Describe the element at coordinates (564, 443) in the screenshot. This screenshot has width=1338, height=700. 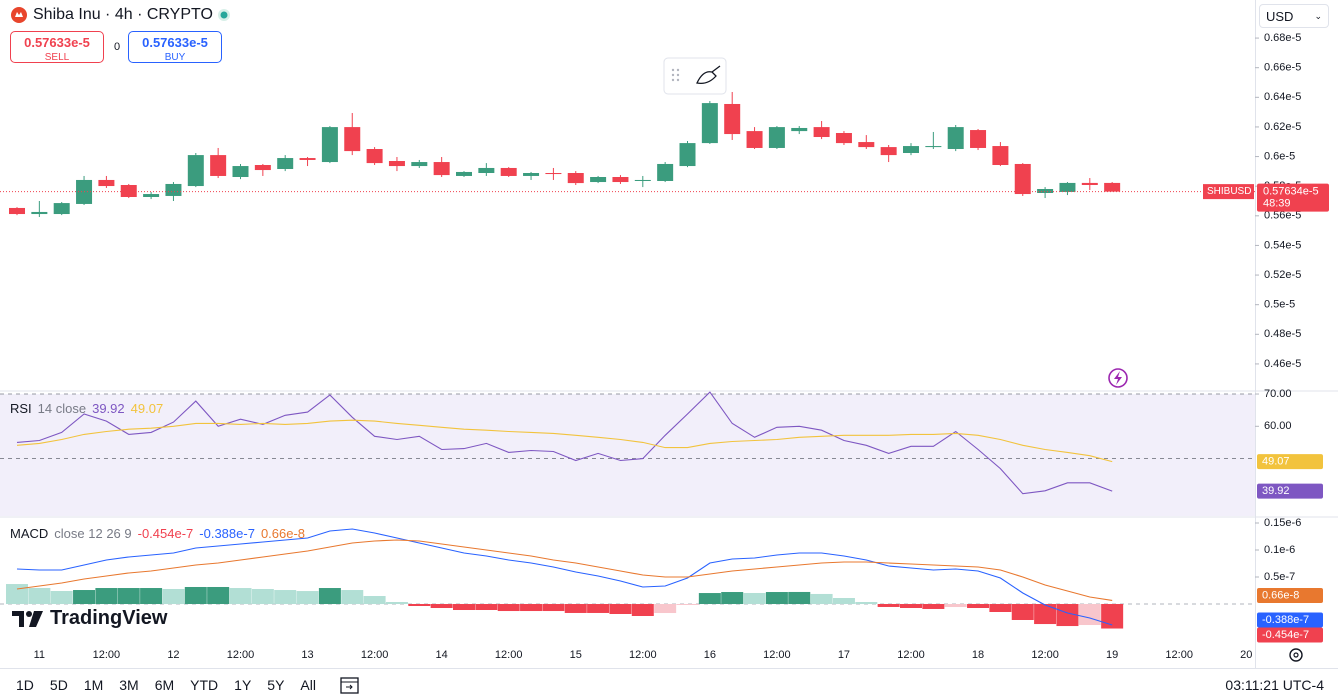
I see `rsi-line` at that location.